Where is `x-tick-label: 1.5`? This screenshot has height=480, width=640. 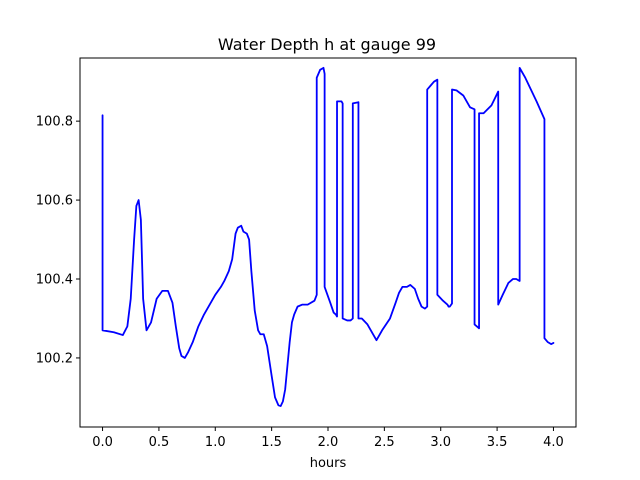
x-tick-label: 1.5 is located at coordinates (271, 442).